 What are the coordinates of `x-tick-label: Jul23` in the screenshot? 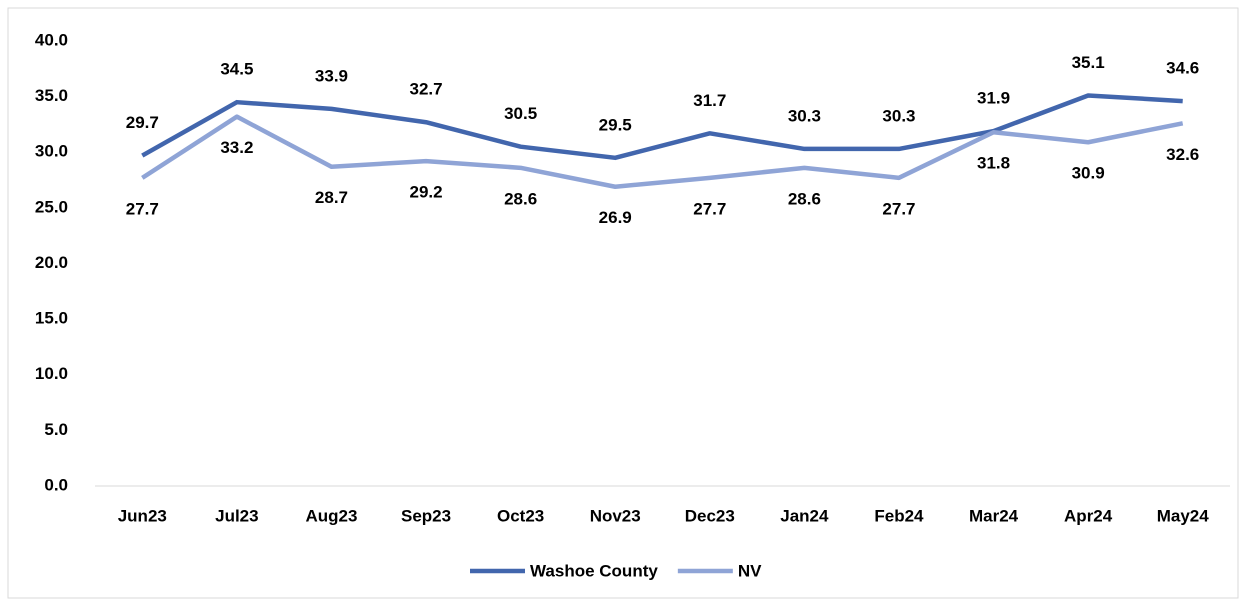 It's located at (236, 515).